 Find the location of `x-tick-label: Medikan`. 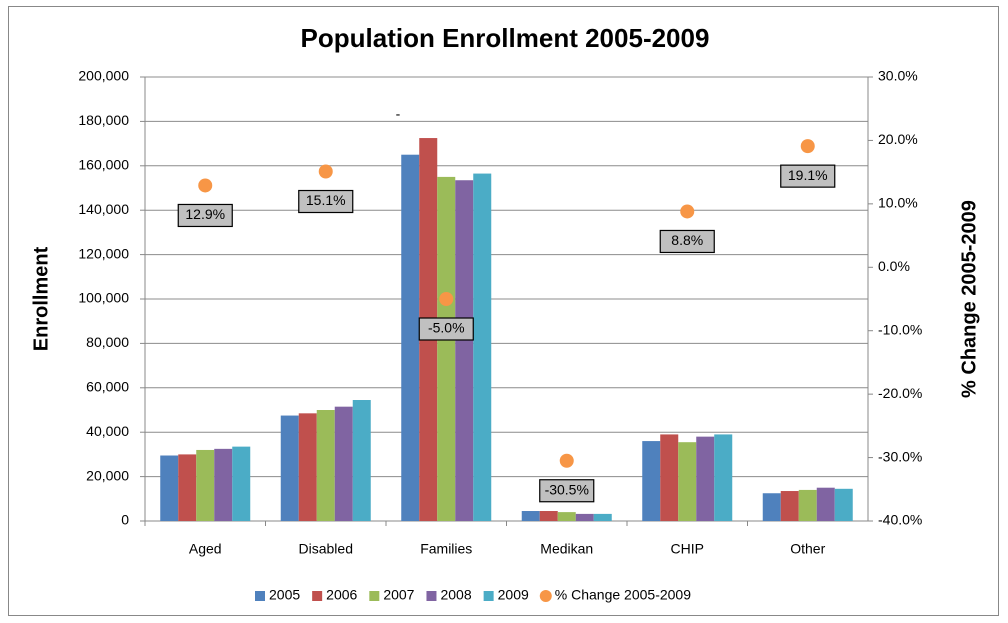

x-tick-label: Medikan is located at coordinates (566, 549).